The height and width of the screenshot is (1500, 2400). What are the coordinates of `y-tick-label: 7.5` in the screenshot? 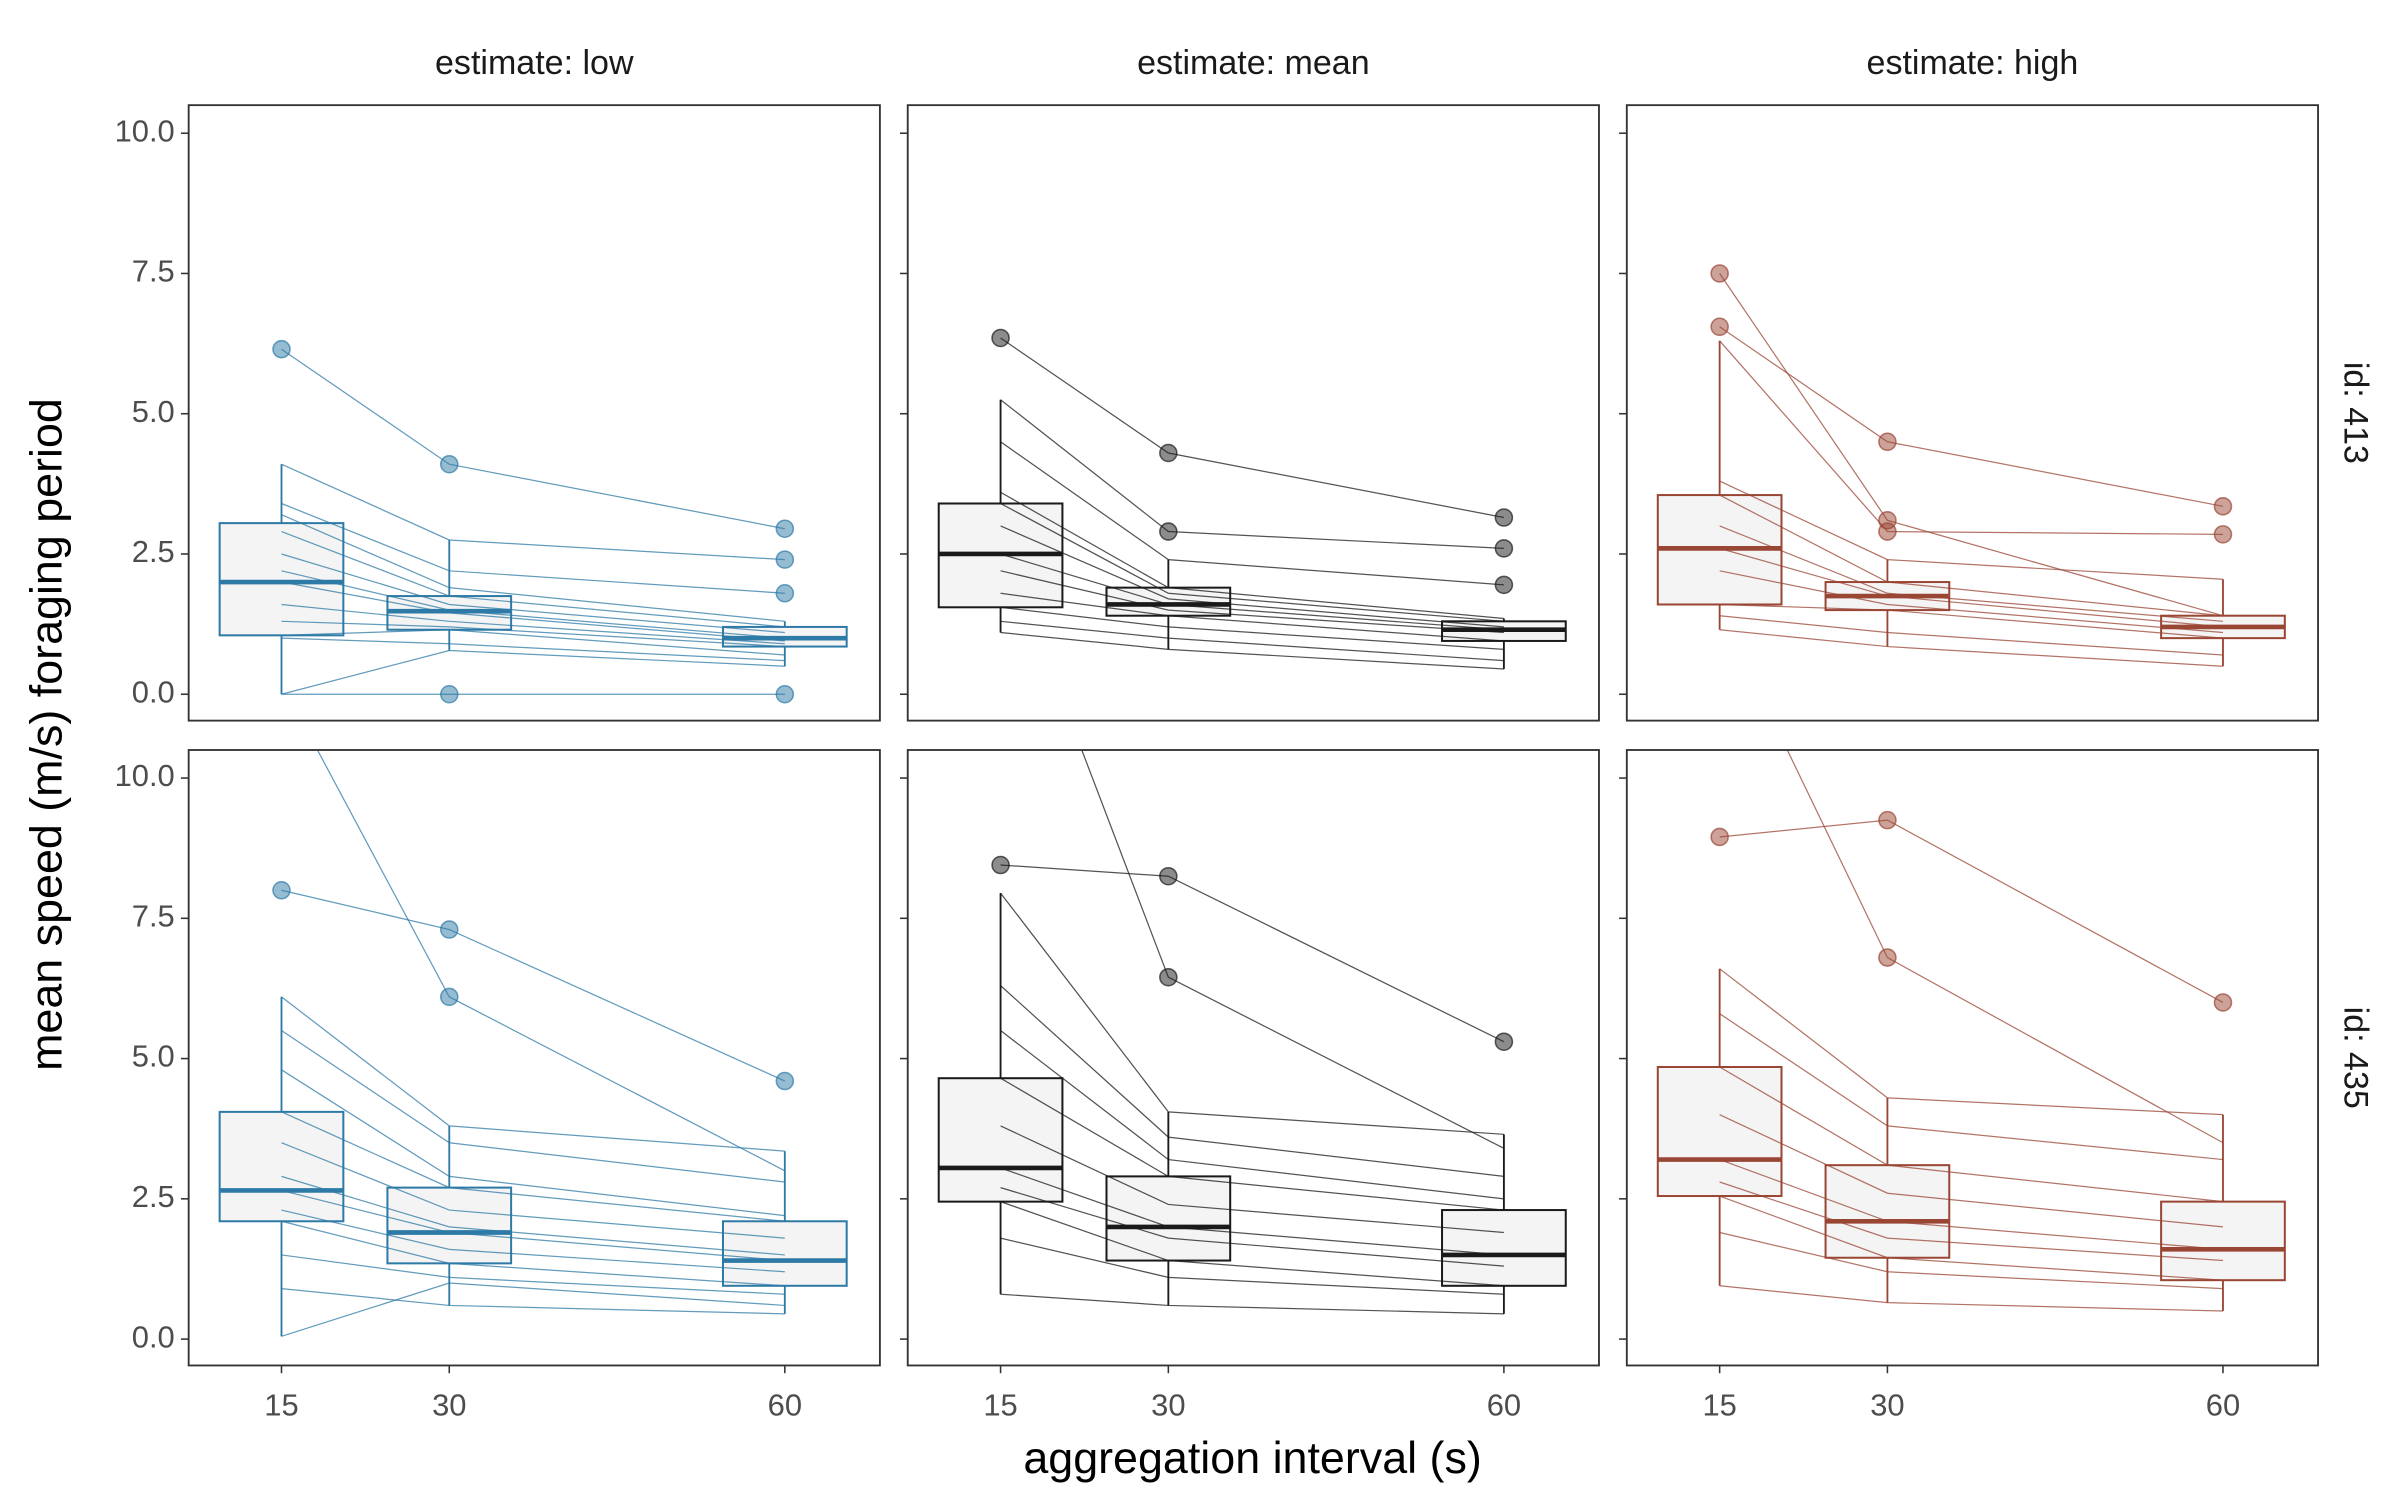 It's located at (153, 271).